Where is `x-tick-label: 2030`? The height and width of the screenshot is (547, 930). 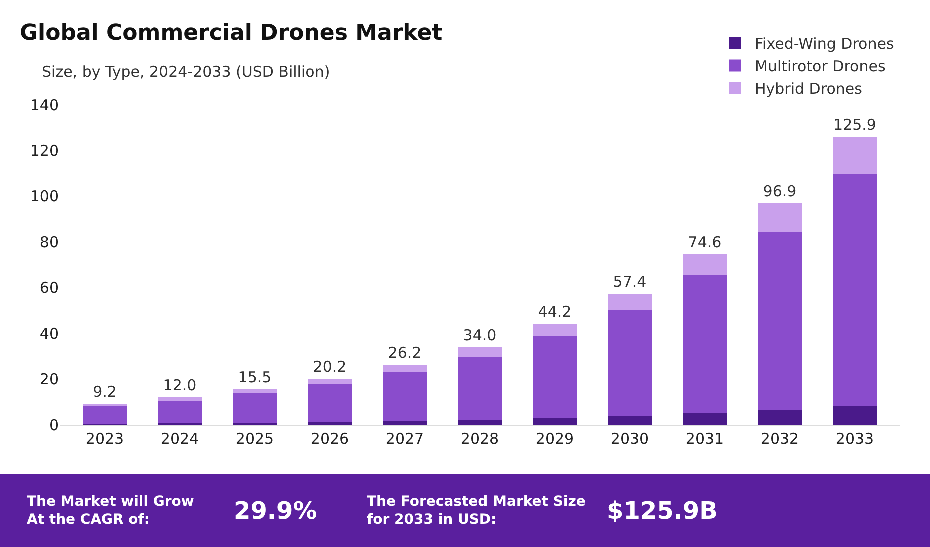 x-tick-label: 2030 is located at coordinates (630, 439).